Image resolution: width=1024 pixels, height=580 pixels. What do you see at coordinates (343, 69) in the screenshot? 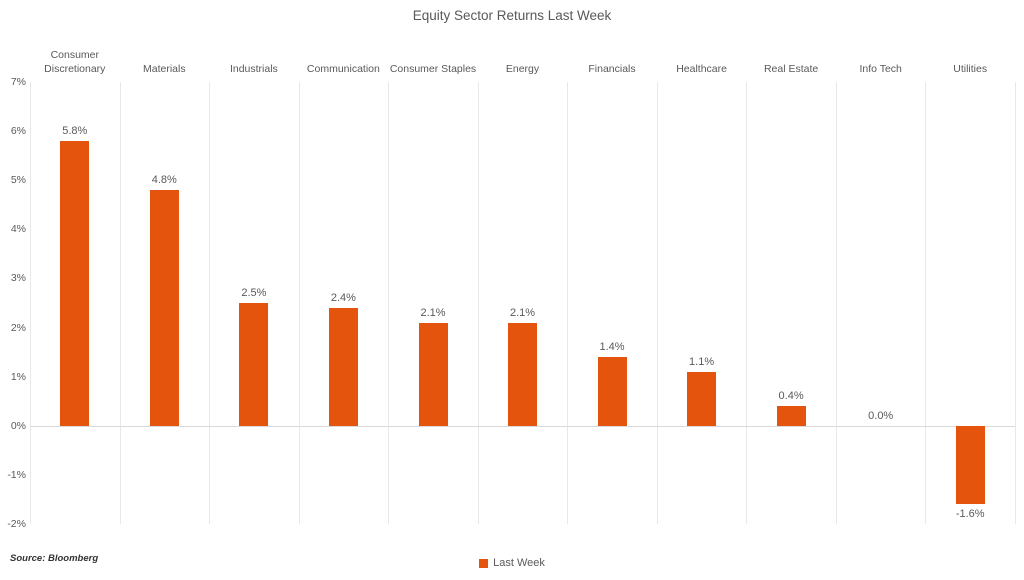
I see `category-label: Communication` at bounding box center [343, 69].